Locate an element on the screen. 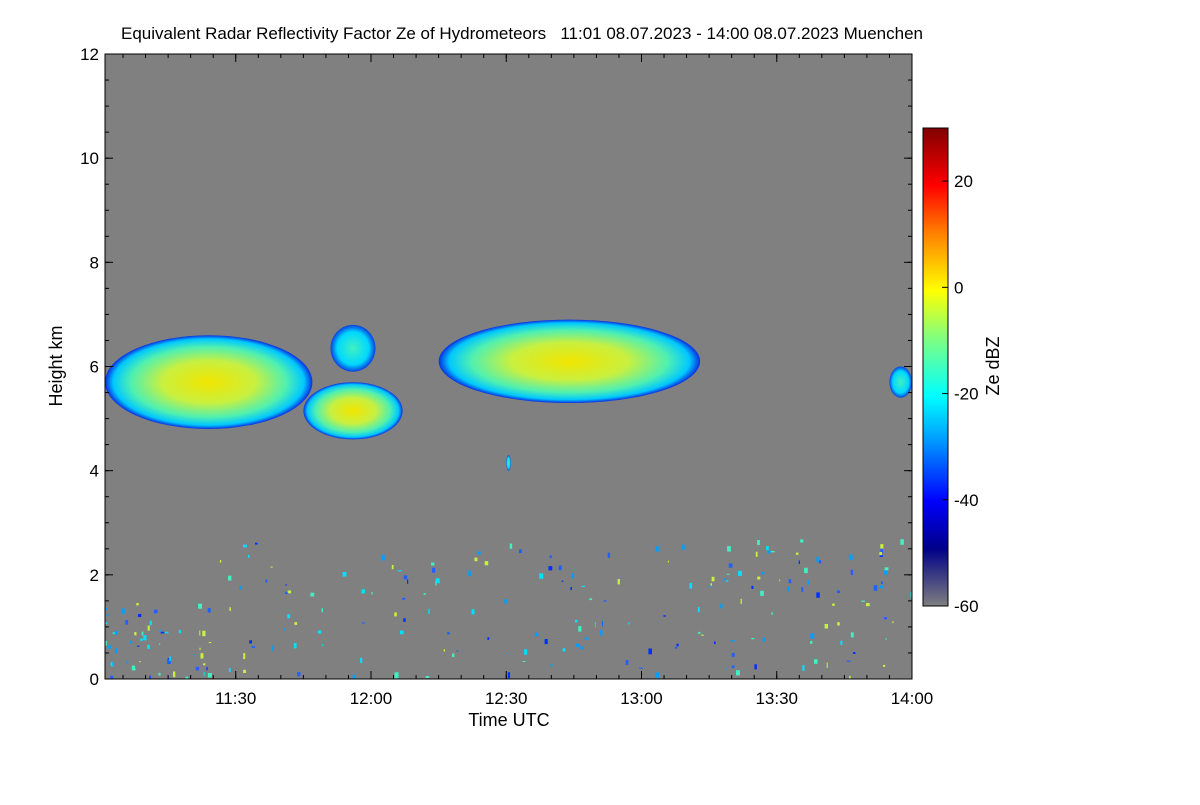 This screenshot has width=1200, height=805. x-tick-label: 12:00 is located at coordinates (371, 698).